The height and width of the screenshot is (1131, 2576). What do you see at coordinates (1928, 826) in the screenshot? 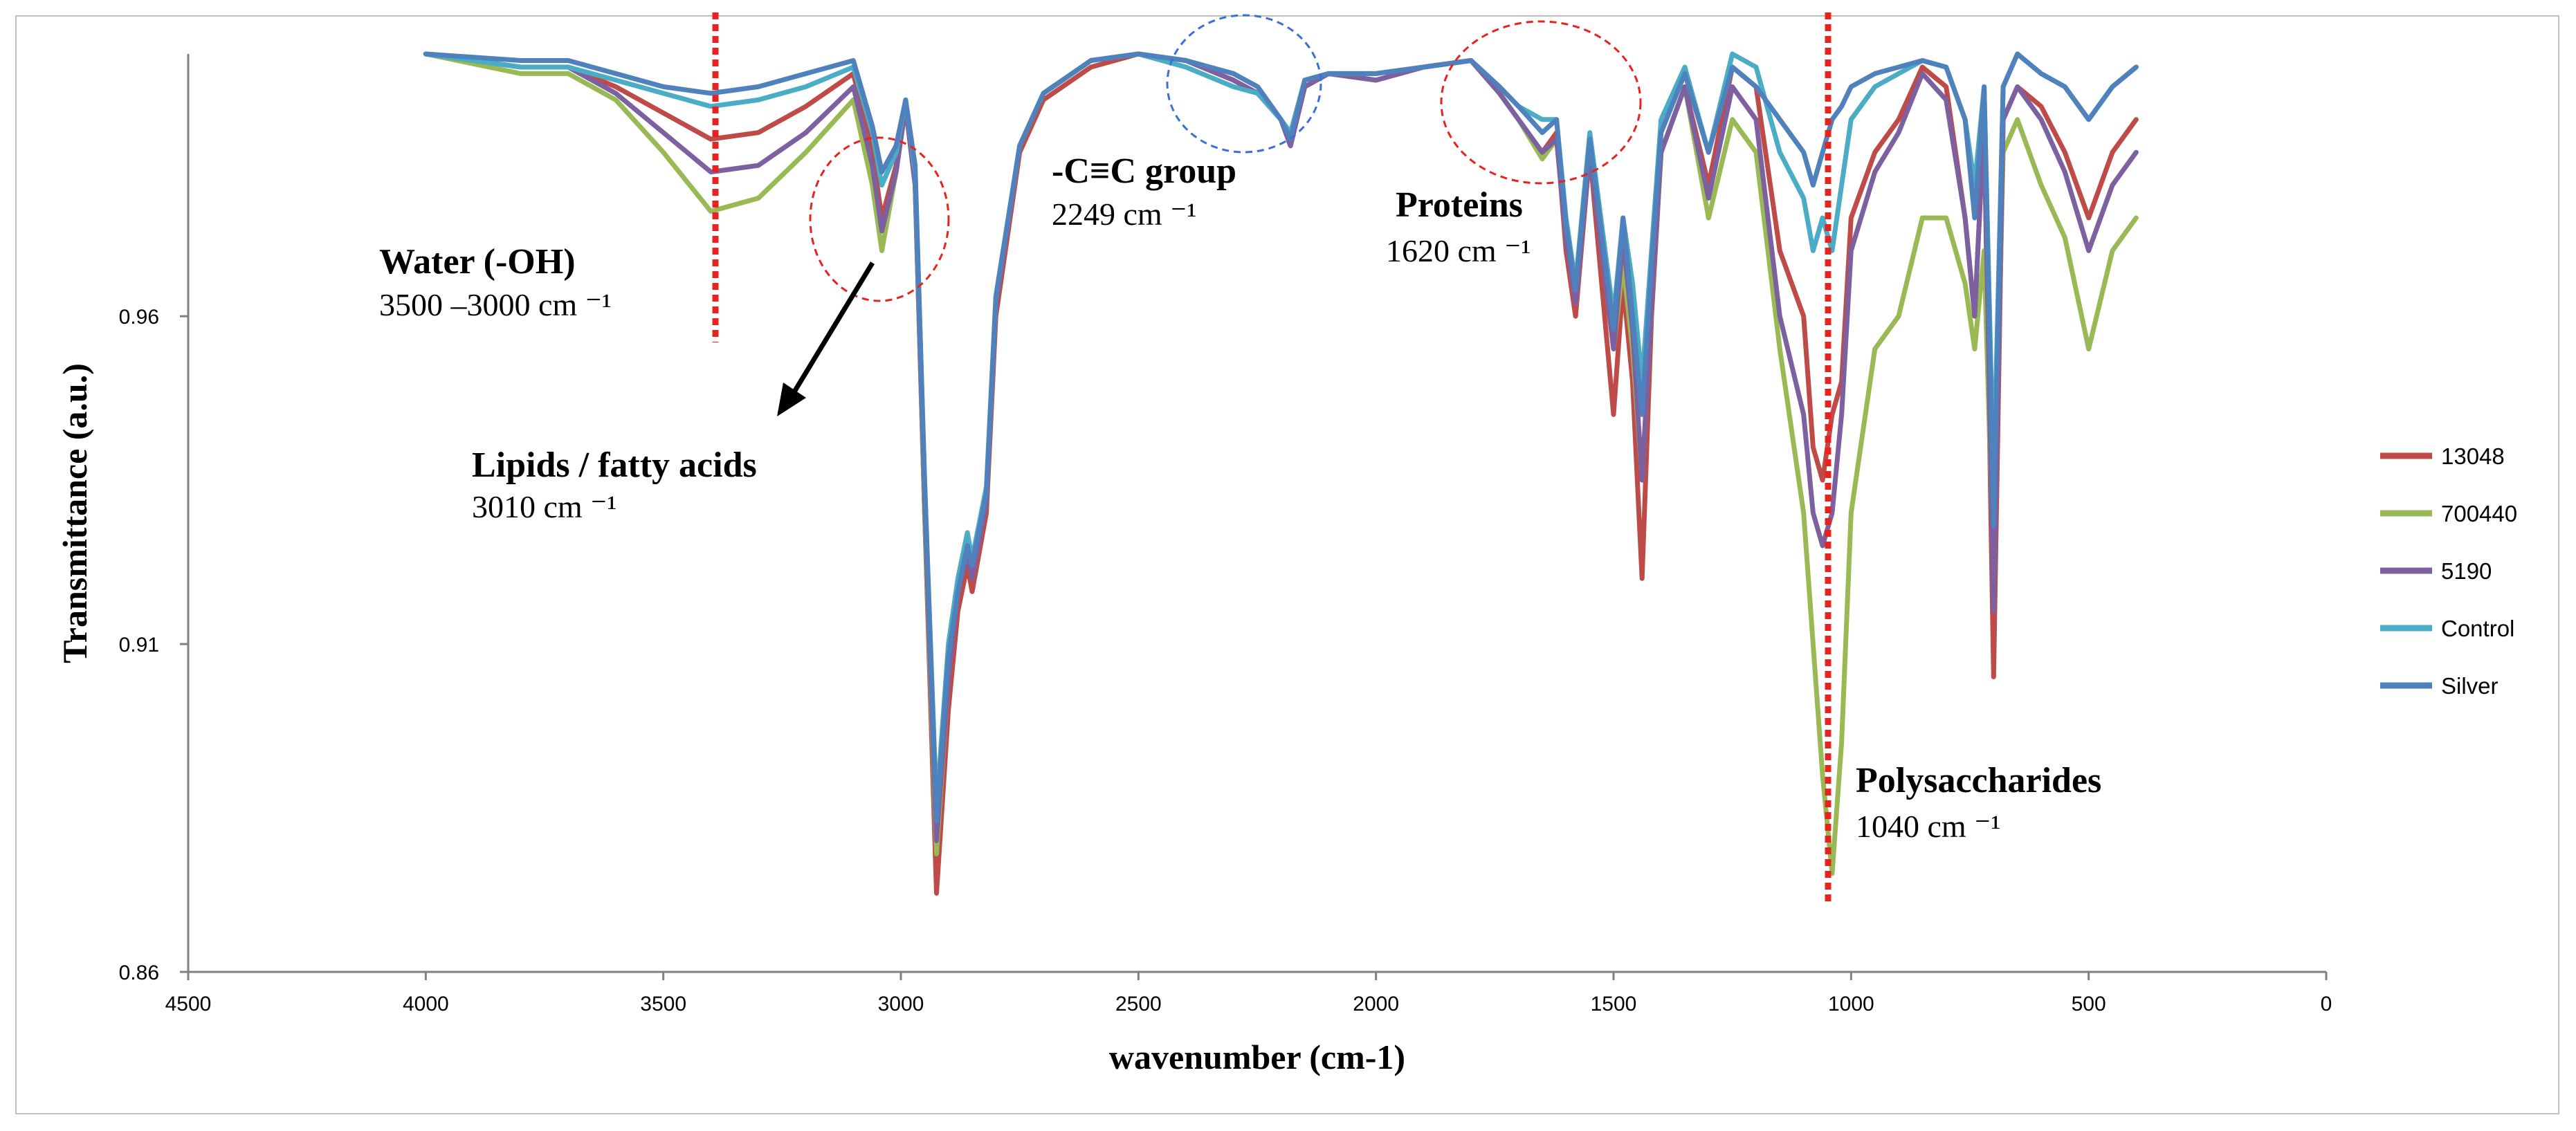
I see `annotation-polysaccharides-wavenumber: 1040 cm ⁻¹` at bounding box center [1928, 826].